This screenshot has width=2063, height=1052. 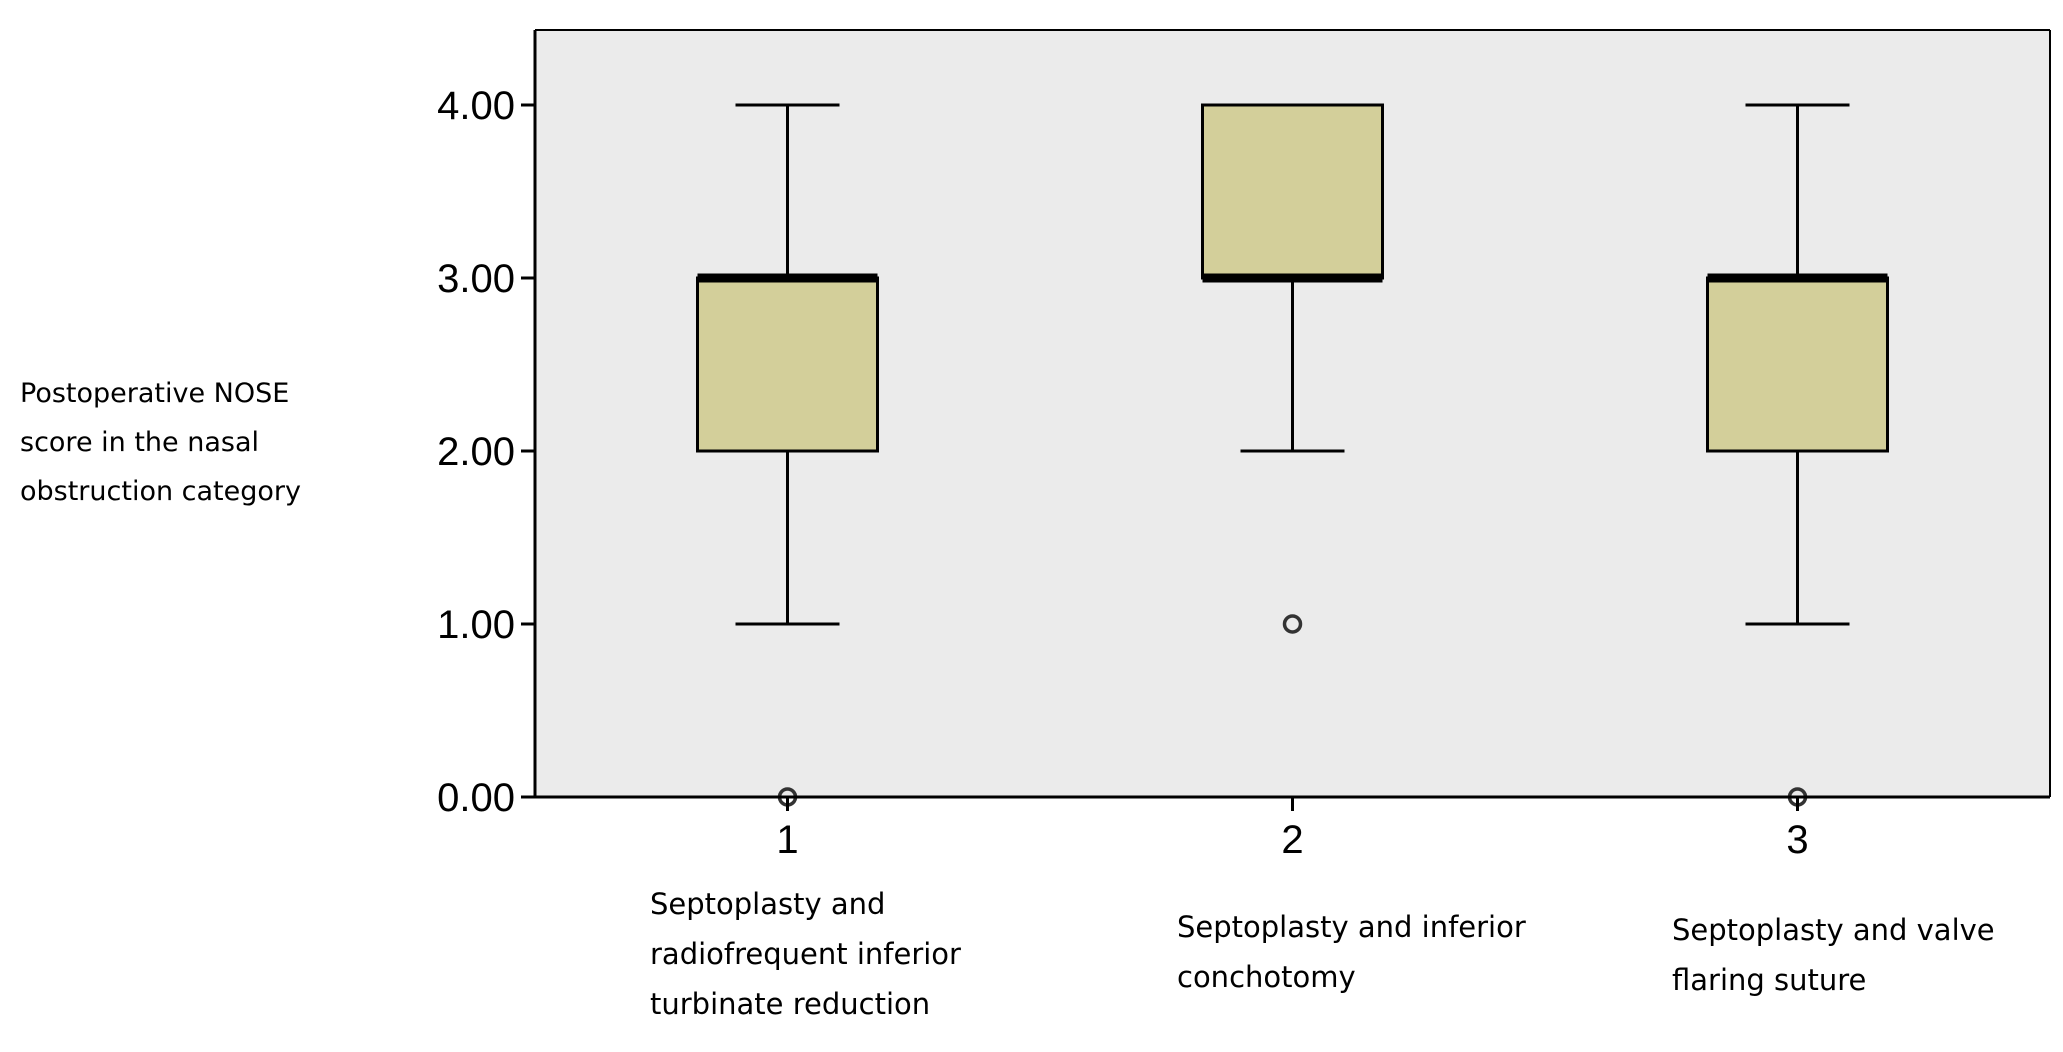 What do you see at coordinates (1833, 955) in the screenshot?
I see `category-label-3: Septoplasty and valve flaring suture` at bounding box center [1833, 955].